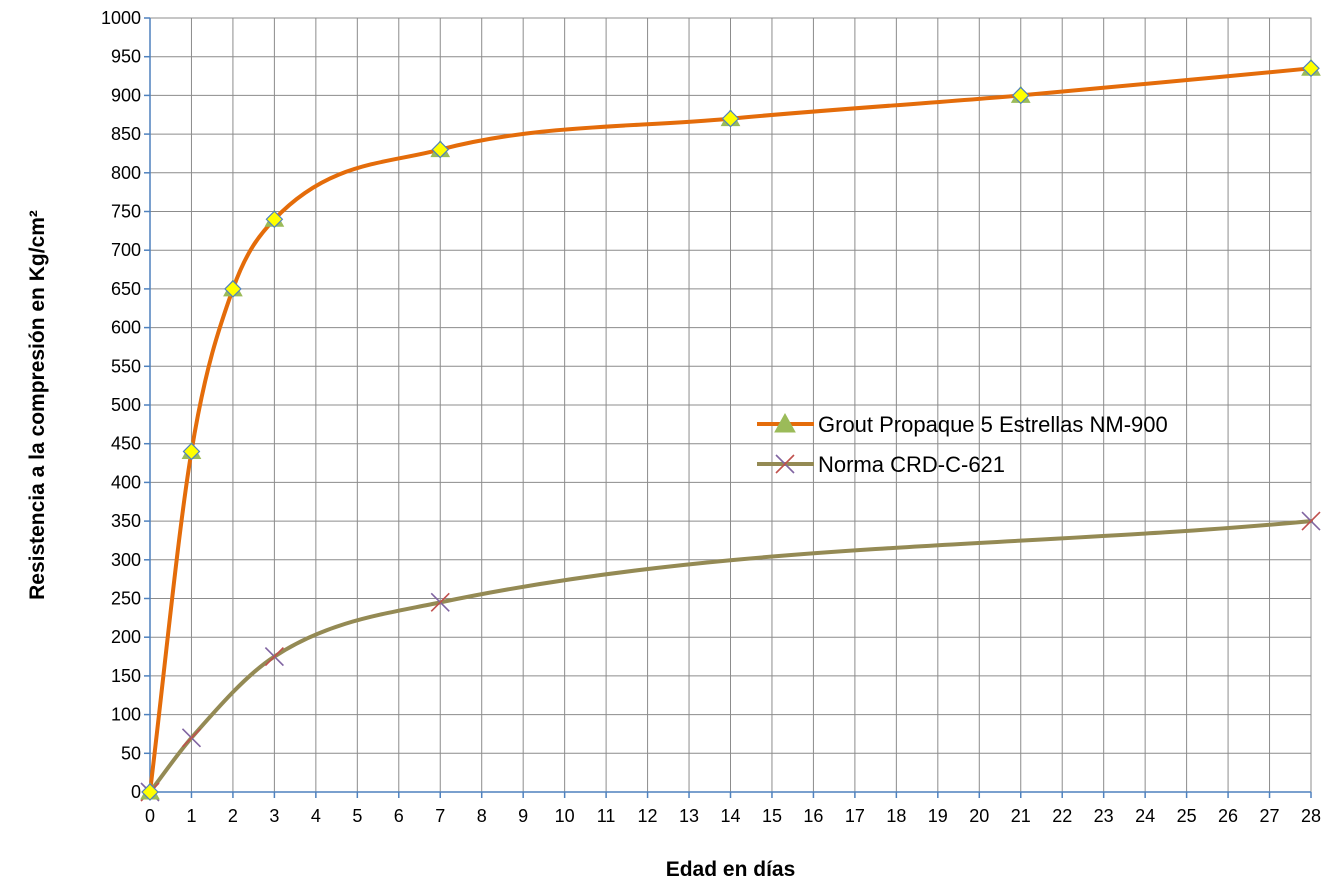  Describe the element at coordinates (606, 816) in the screenshot. I see `x-tick-label: 11` at that location.